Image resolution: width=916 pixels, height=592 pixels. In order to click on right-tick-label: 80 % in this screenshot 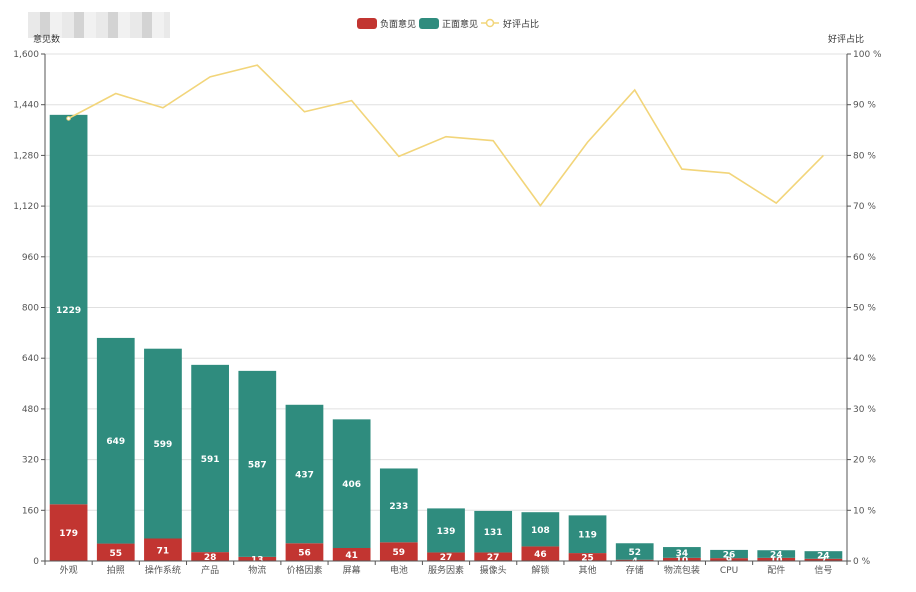, I will do `click(864, 156)`.